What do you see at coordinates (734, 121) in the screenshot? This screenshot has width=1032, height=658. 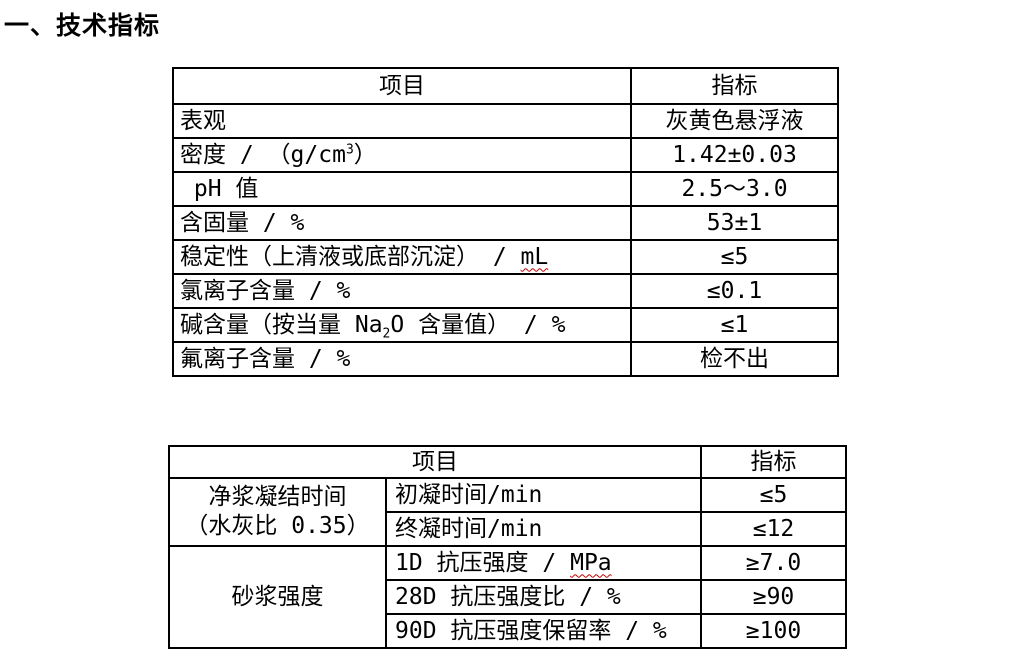 I see `value-cell: 灰黄色悬浮液` at bounding box center [734, 121].